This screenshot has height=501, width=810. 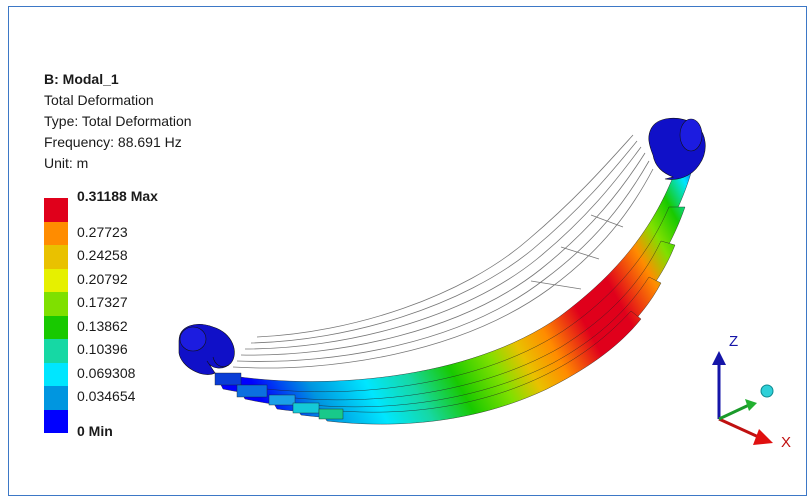 I want to click on legend-label: 0.13862, so click(x=102, y=325).